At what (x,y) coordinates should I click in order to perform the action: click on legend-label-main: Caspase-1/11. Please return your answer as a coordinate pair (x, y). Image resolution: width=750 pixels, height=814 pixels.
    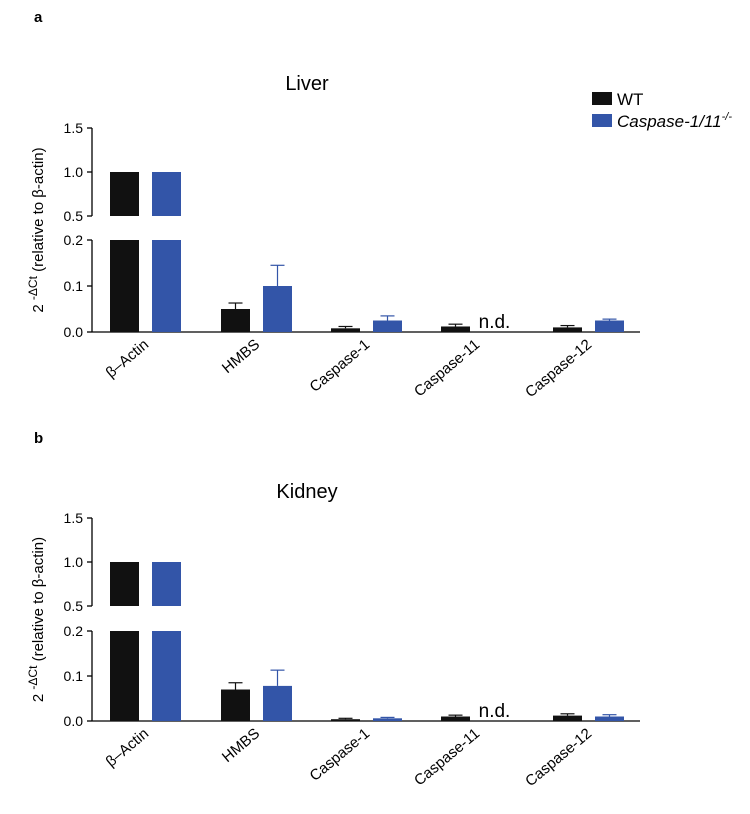
    Looking at the image, I should click on (669, 121).